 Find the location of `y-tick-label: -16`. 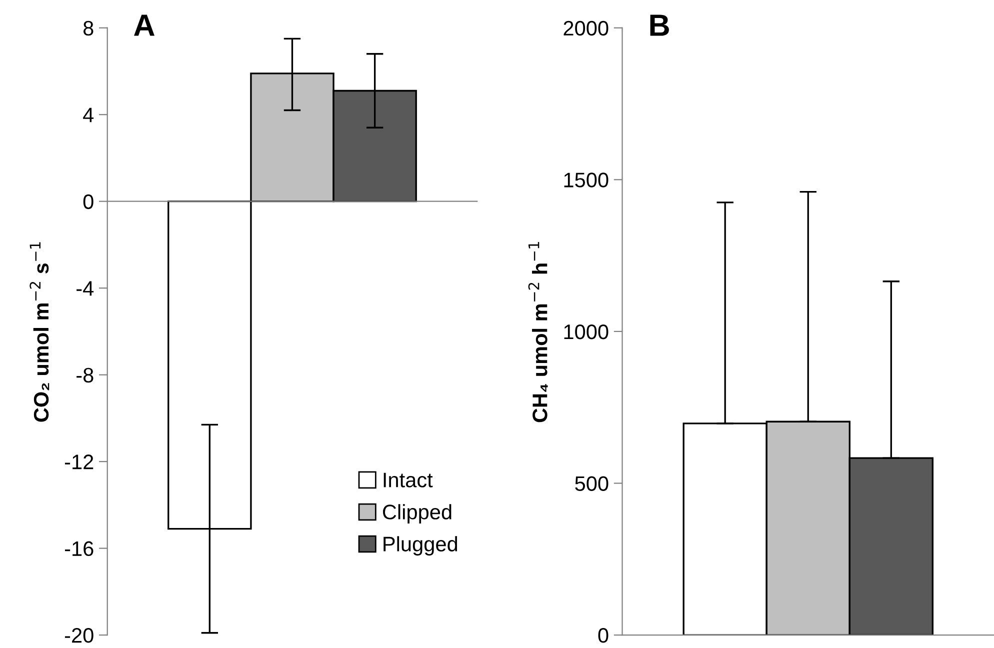

y-tick-label: -16 is located at coordinates (79, 548).